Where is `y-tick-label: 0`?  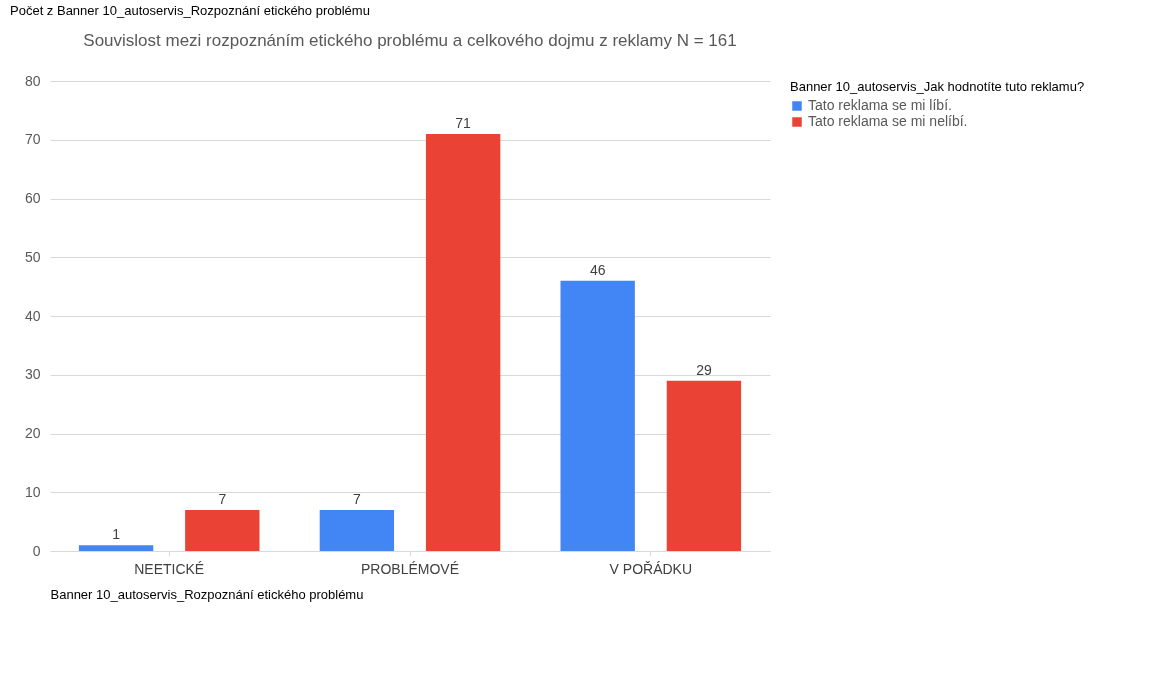 y-tick-label: 0 is located at coordinates (36, 550).